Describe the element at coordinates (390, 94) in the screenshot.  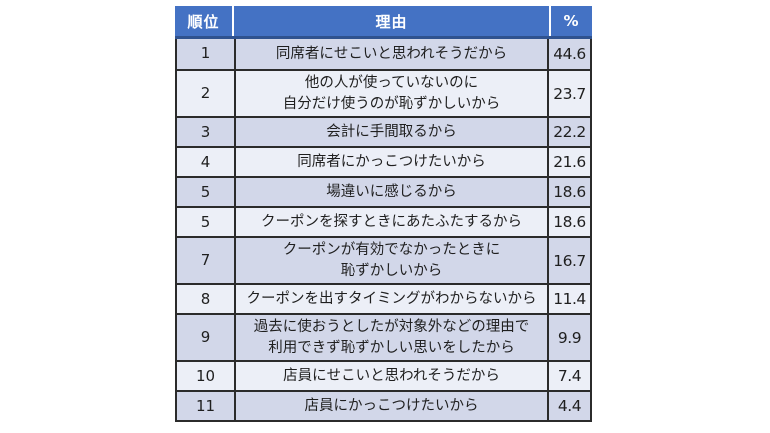
I see `reason-cell: 他の人が使っていないのに 自分だけ使うのが恥ずかしいから` at that location.